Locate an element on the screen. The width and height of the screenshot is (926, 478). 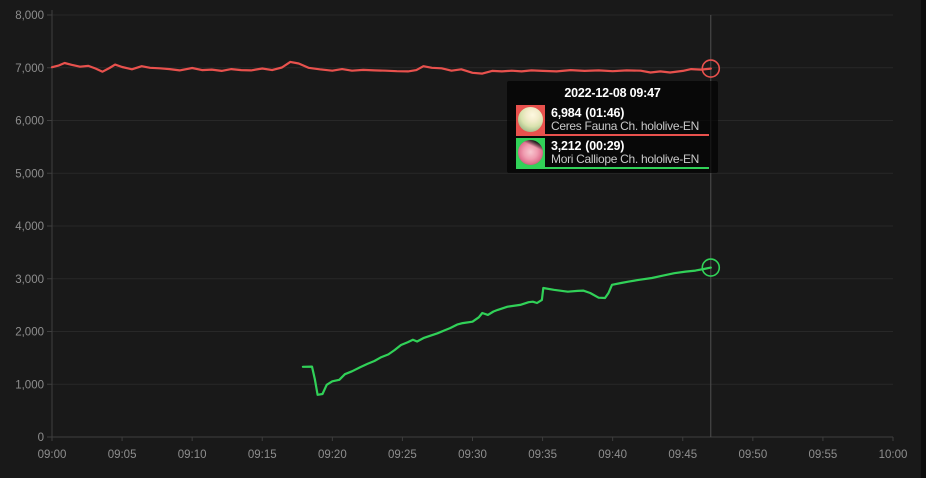
y-axis-label: 2,000 is located at coordinates (29, 333).